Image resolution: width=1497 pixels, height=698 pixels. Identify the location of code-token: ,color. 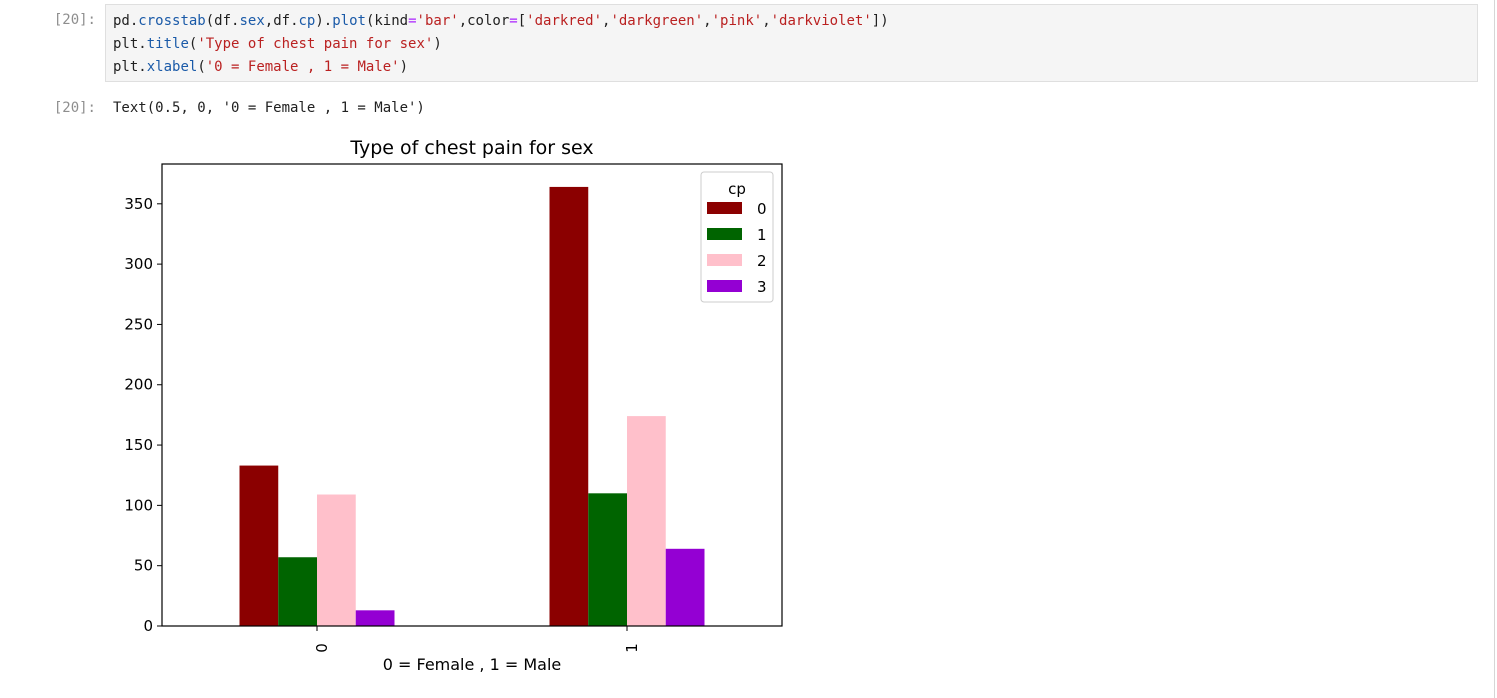
(484, 21).